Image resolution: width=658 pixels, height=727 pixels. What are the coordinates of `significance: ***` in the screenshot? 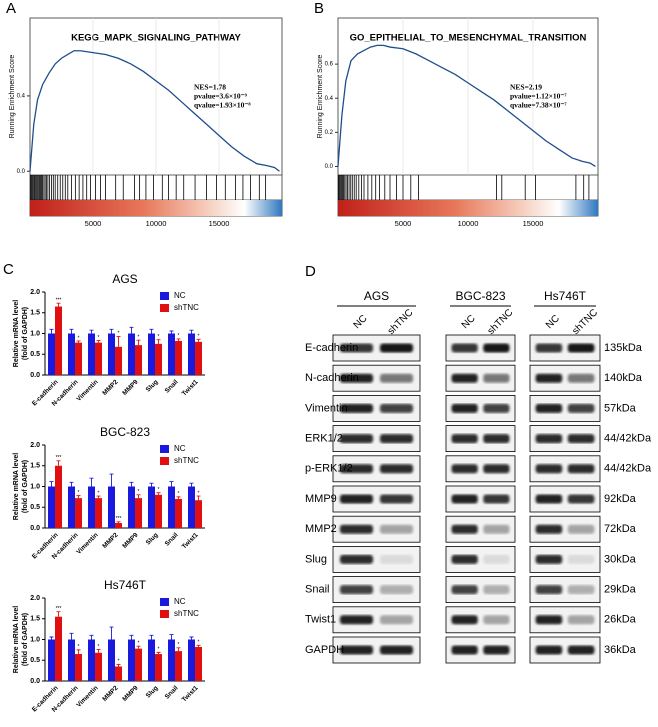 It's located at (59, 609).